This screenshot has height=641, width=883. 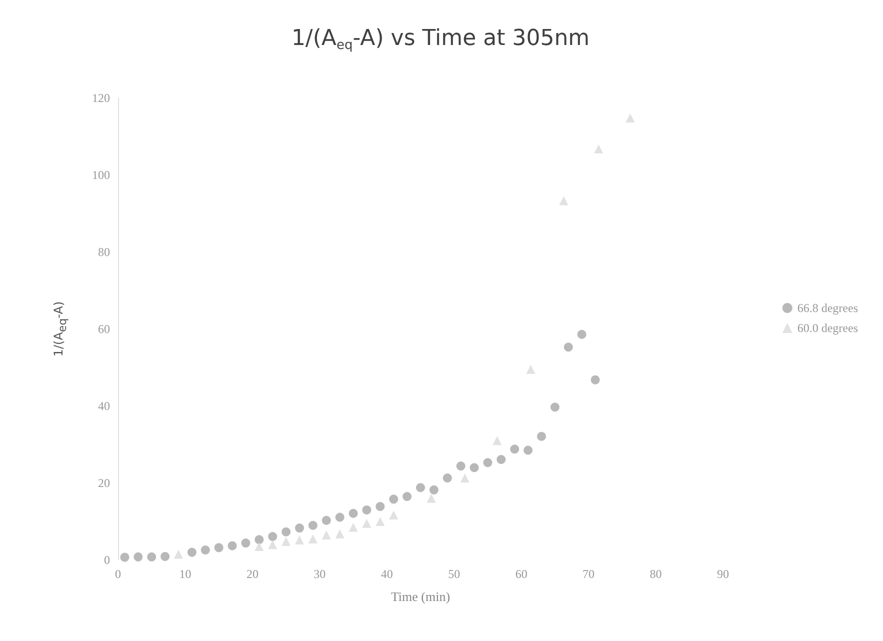 What do you see at coordinates (104, 252) in the screenshot?
I see `y-tick-label: 80` at bounding box center [104, 252].